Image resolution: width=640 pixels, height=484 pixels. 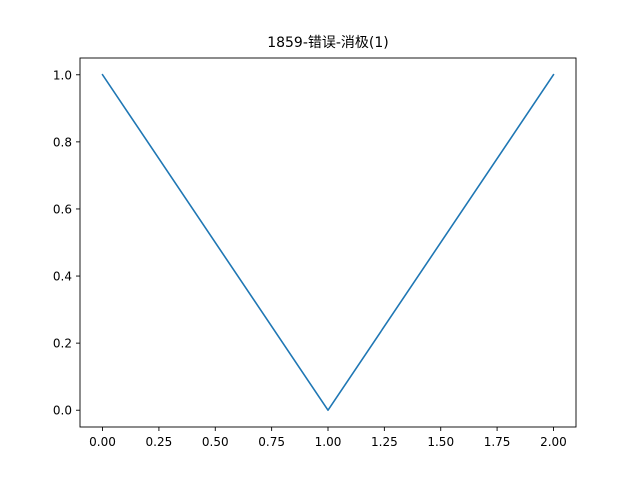 What do you see at coordinates (102, 442) in the screenshot?
I see `x-tick-label: 0.00` at bounding box center [102, 442].